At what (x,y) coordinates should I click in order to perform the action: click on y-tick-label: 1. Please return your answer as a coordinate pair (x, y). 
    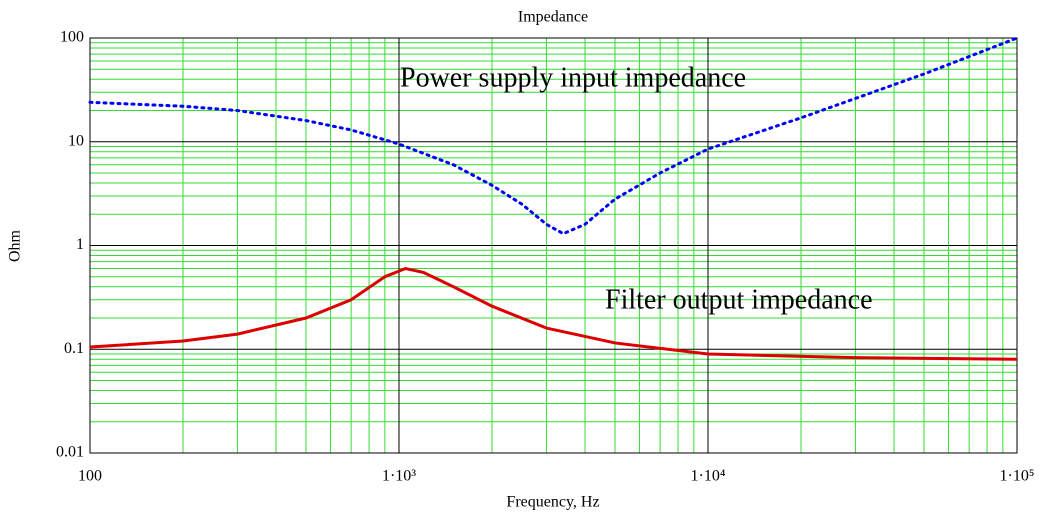
    Looking at the image, I should click on (80, 244).